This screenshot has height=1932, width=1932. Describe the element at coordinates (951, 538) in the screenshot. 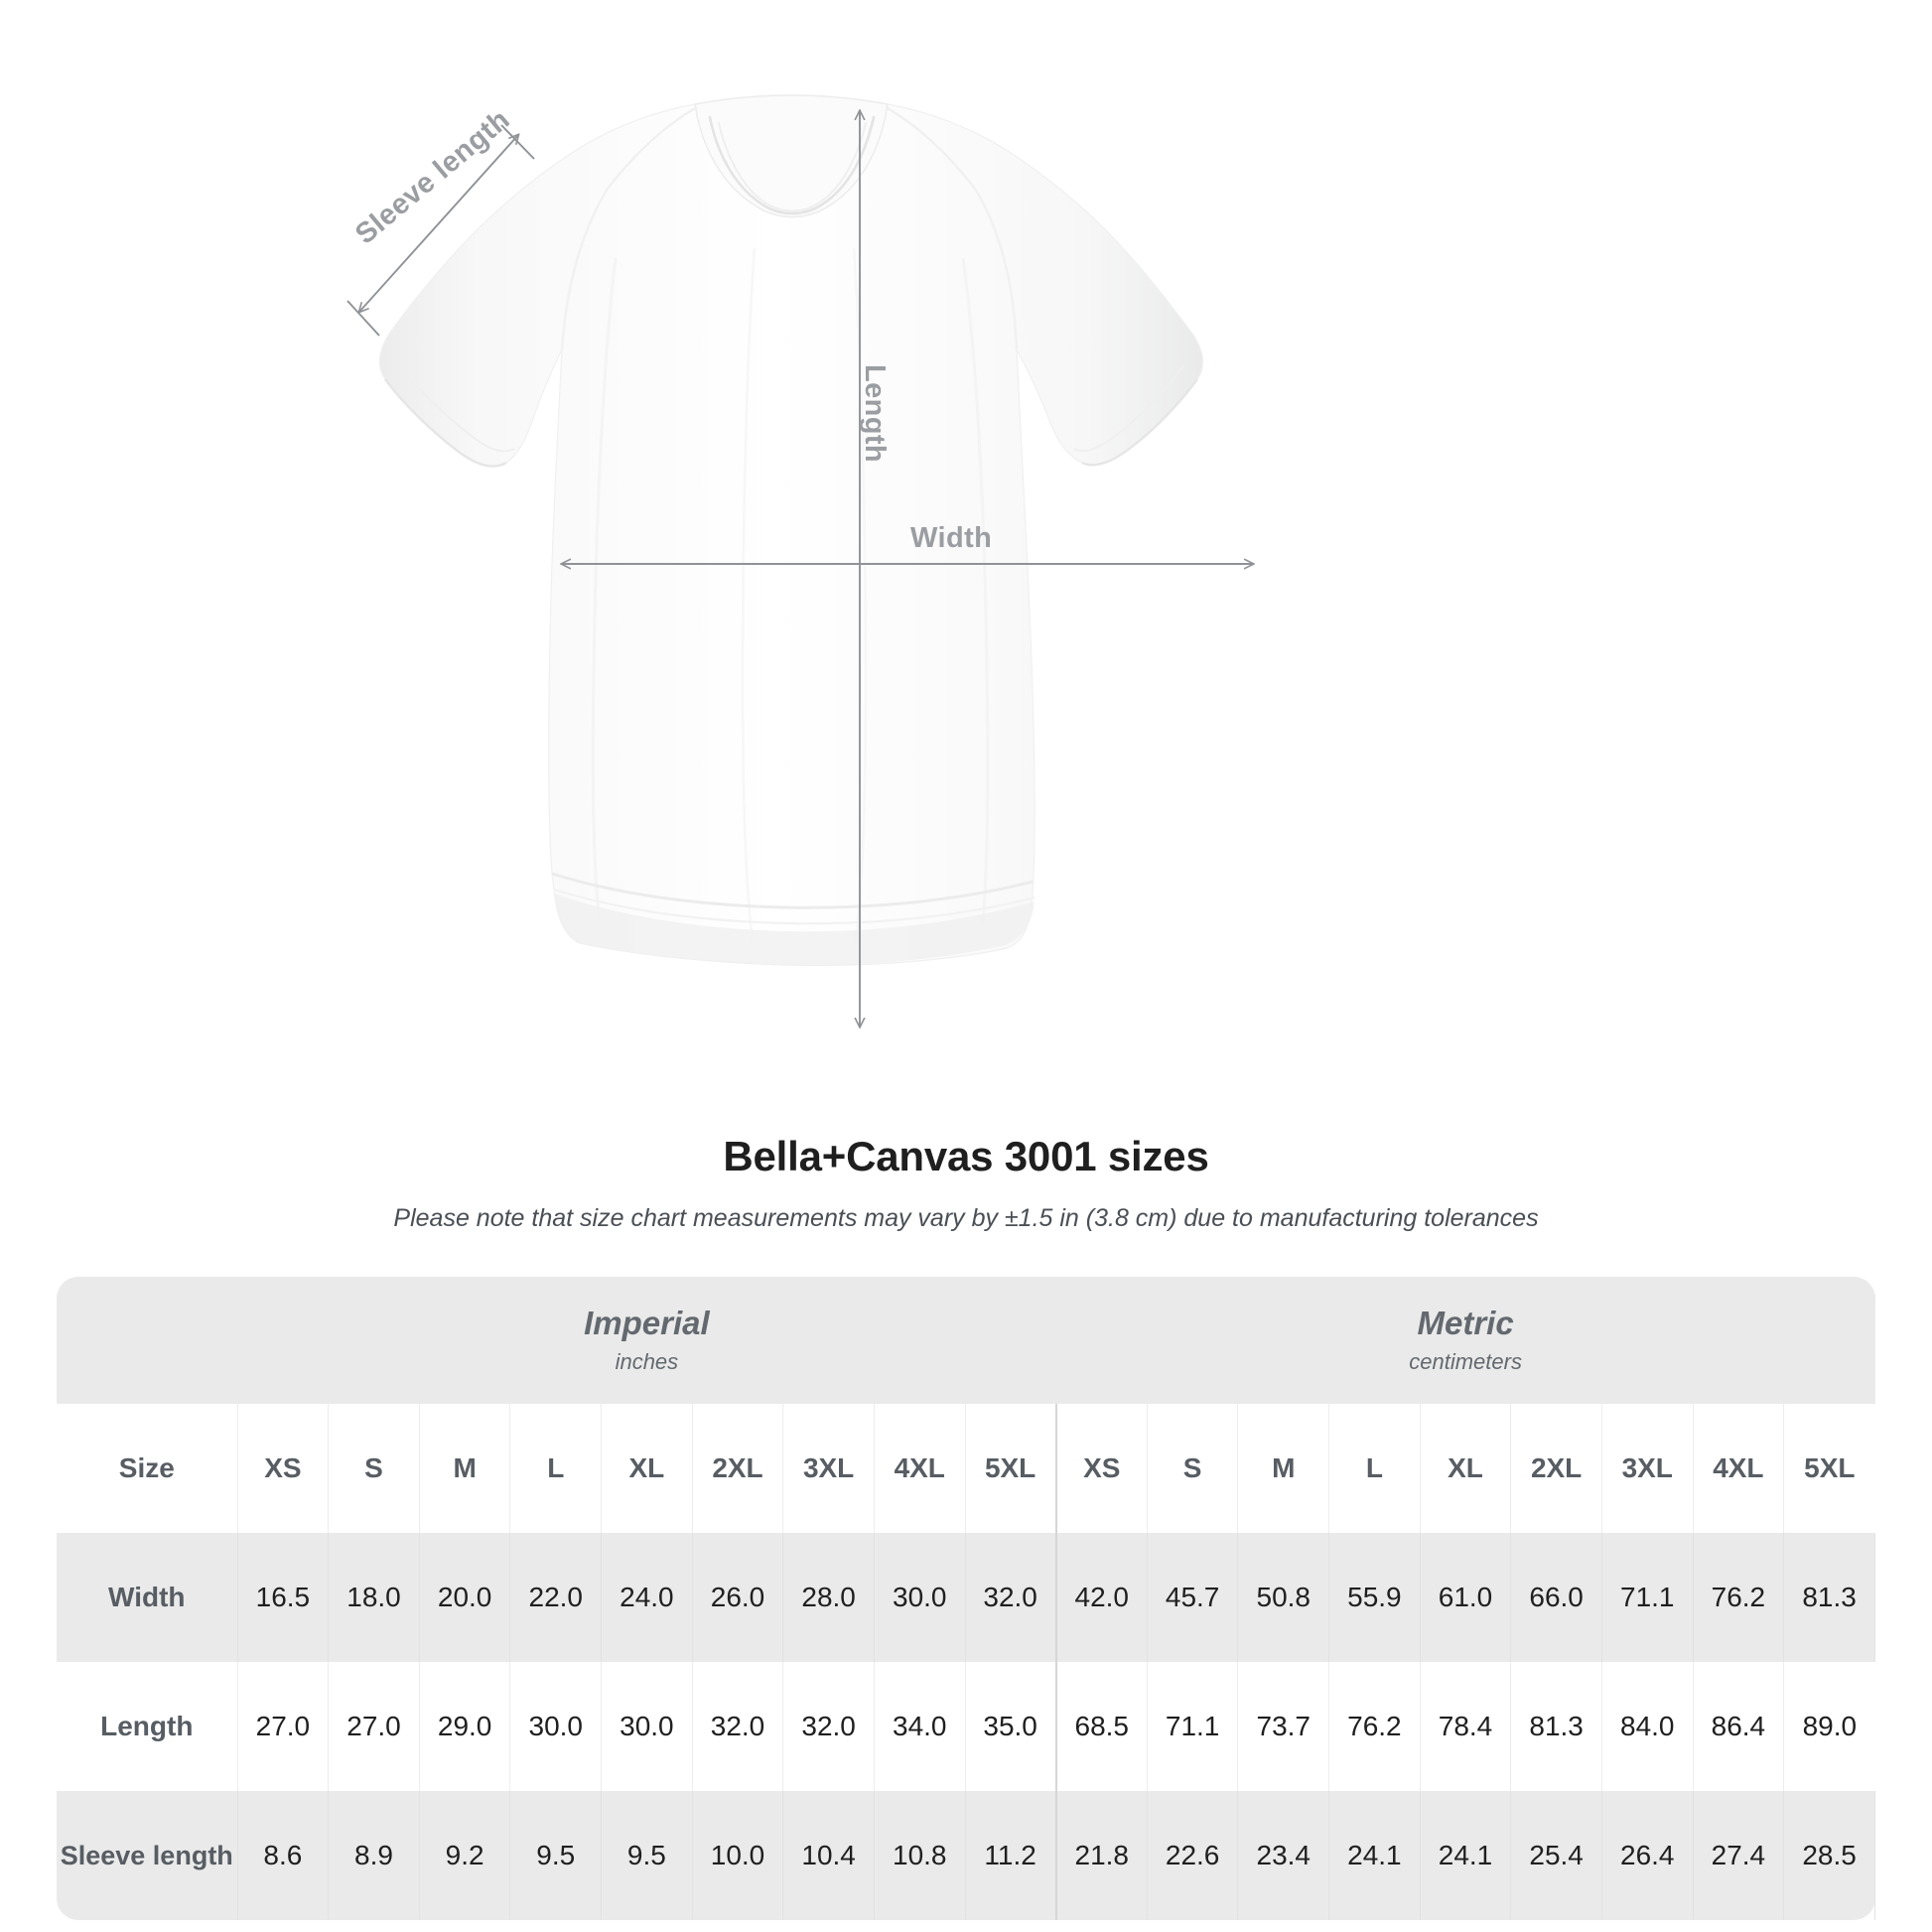

I see `width-label: Width` at that location.